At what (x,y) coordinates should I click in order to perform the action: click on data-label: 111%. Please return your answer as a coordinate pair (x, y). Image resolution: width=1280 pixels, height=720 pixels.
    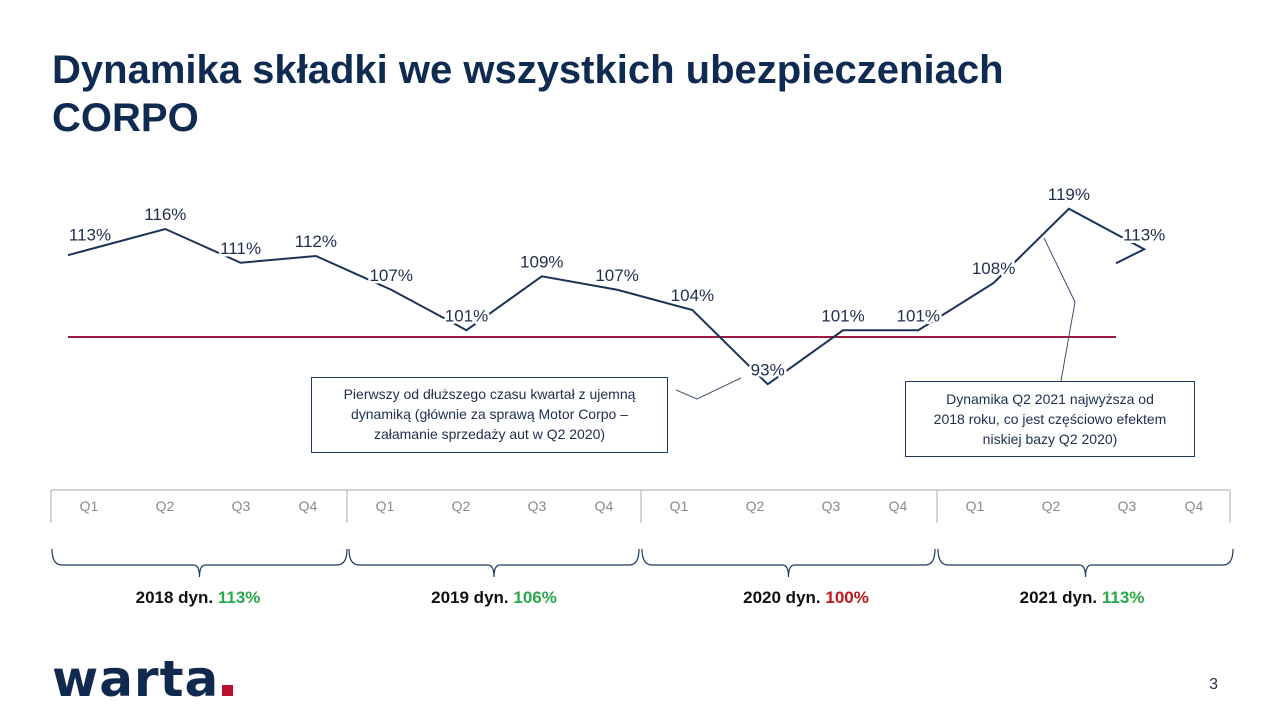
    Looking at the image, I should click on (240, 248).